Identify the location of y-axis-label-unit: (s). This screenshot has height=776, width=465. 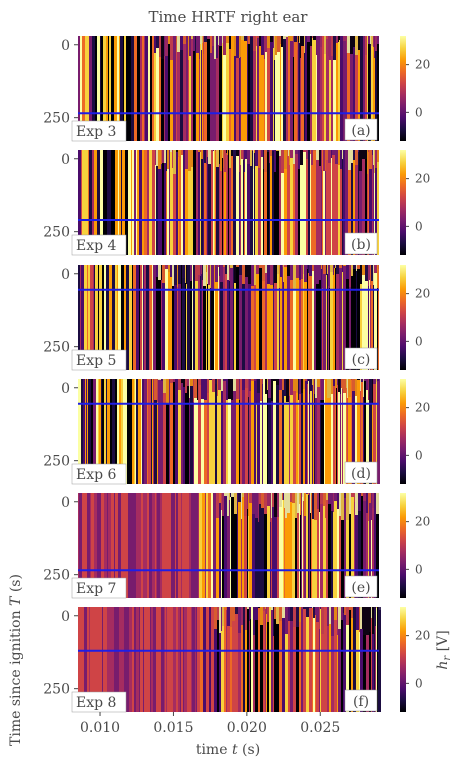
(16, 585).